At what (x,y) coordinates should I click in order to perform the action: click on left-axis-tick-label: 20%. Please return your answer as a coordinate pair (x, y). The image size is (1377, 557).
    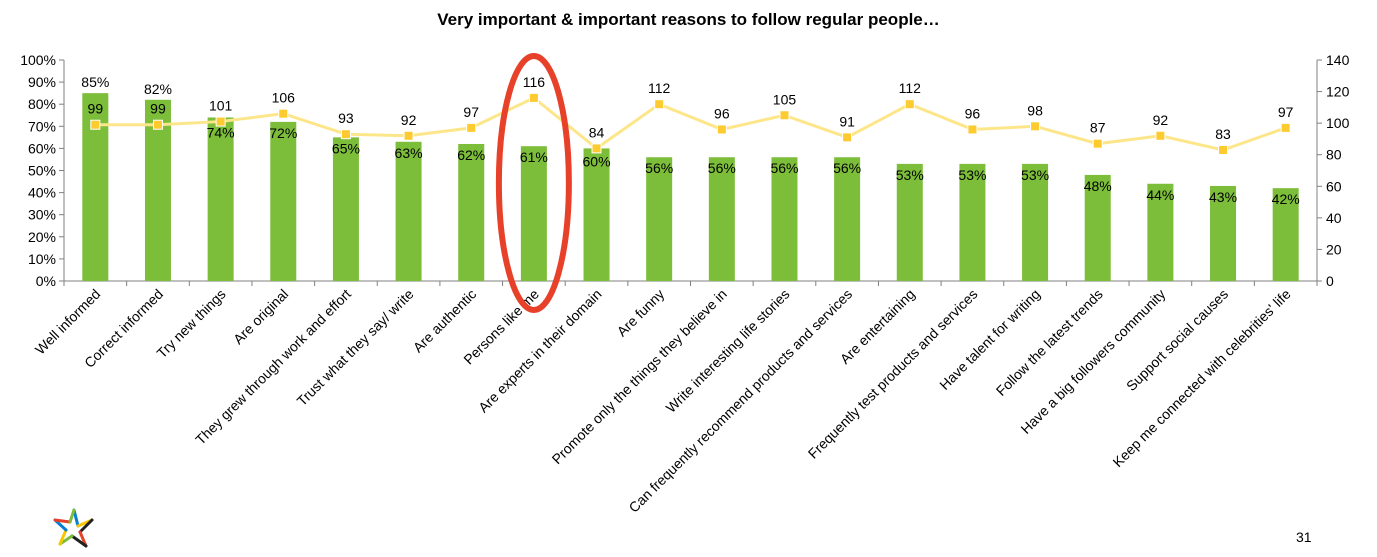
    Looking at the image, I should click on (42, 237).